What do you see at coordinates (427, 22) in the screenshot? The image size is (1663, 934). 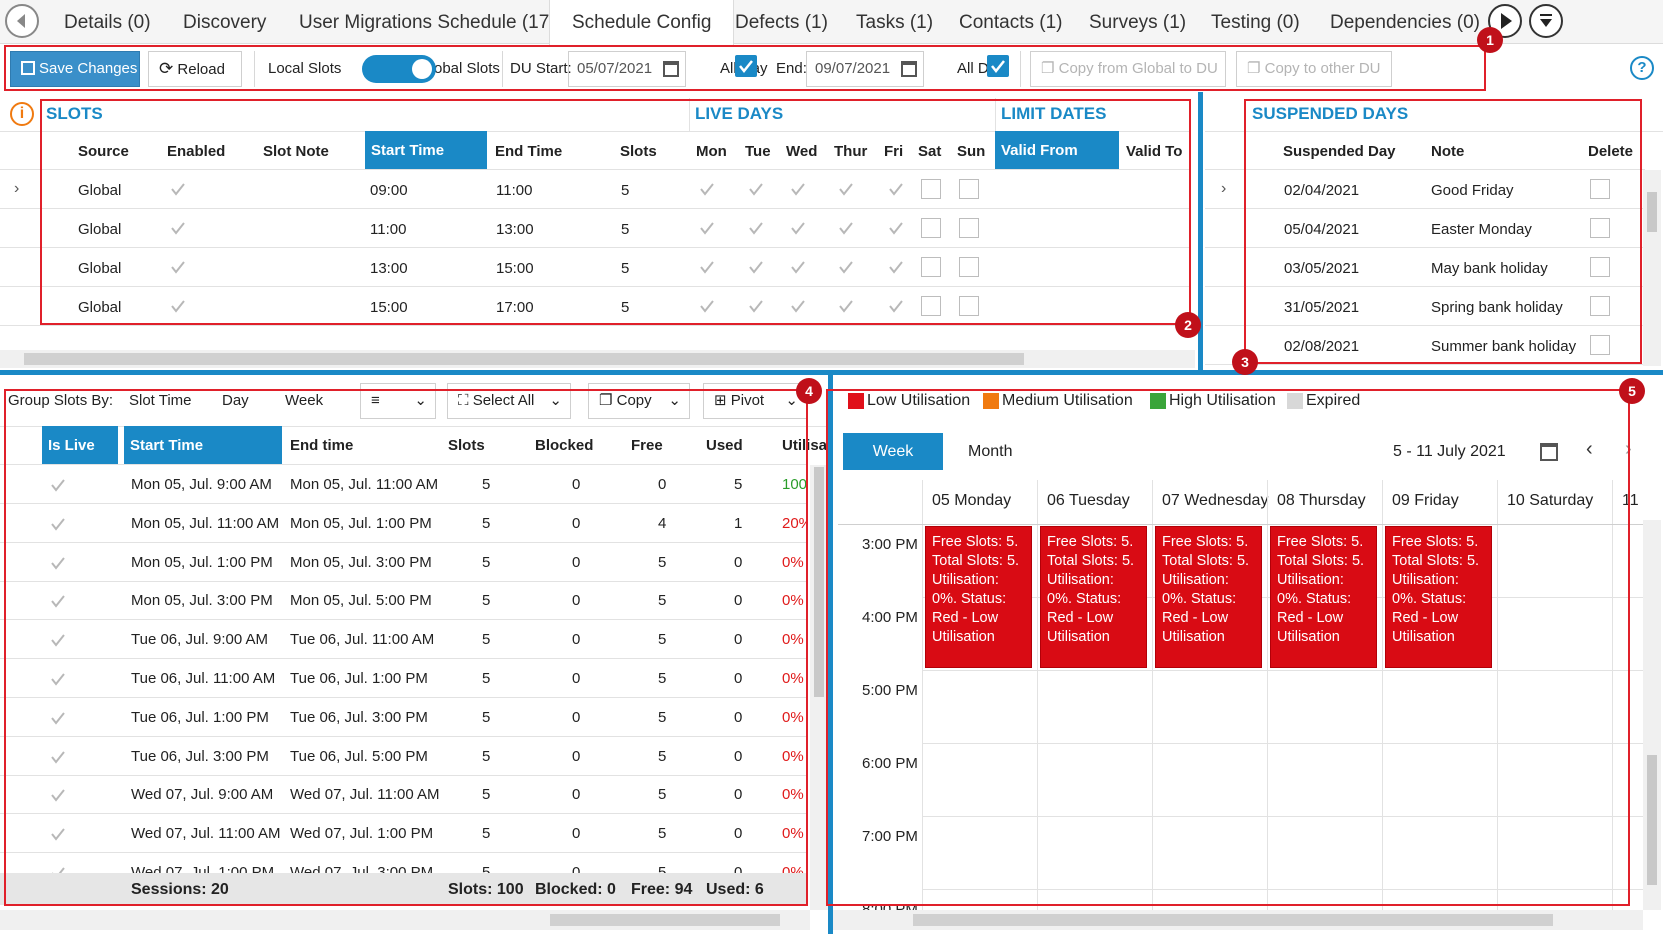 I see `tab-user-migrations-schedule: User Migrations Schedule (17)` at bounding box center [427, 22].